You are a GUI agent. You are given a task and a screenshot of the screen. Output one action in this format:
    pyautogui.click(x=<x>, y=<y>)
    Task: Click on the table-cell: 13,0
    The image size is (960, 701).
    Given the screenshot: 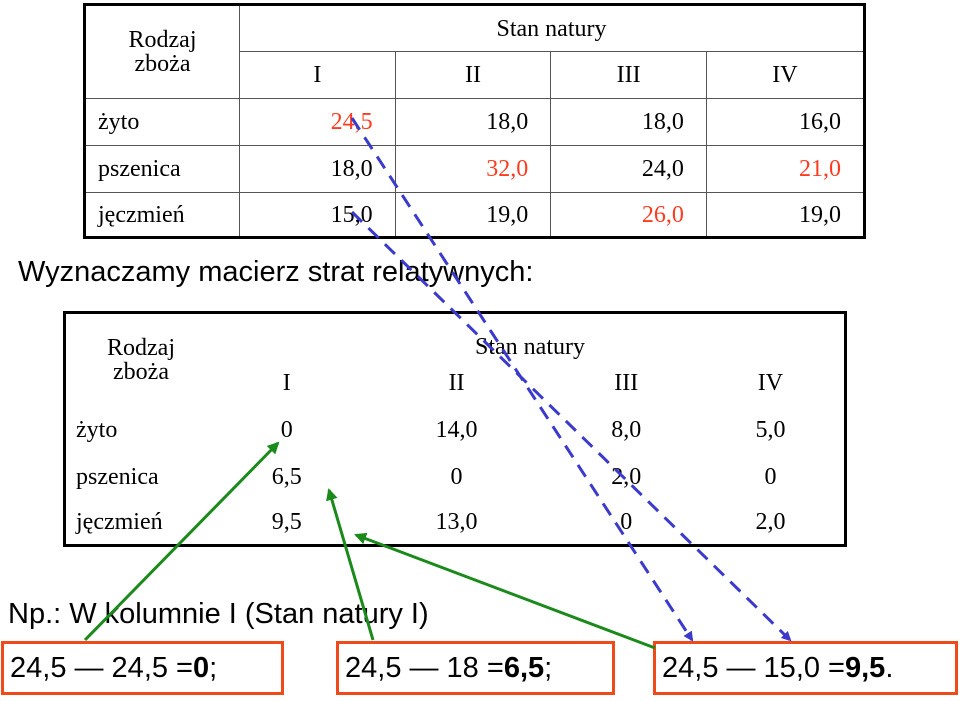 What is the action you would take?
    pyautogui.click(x=456, y=522)
    